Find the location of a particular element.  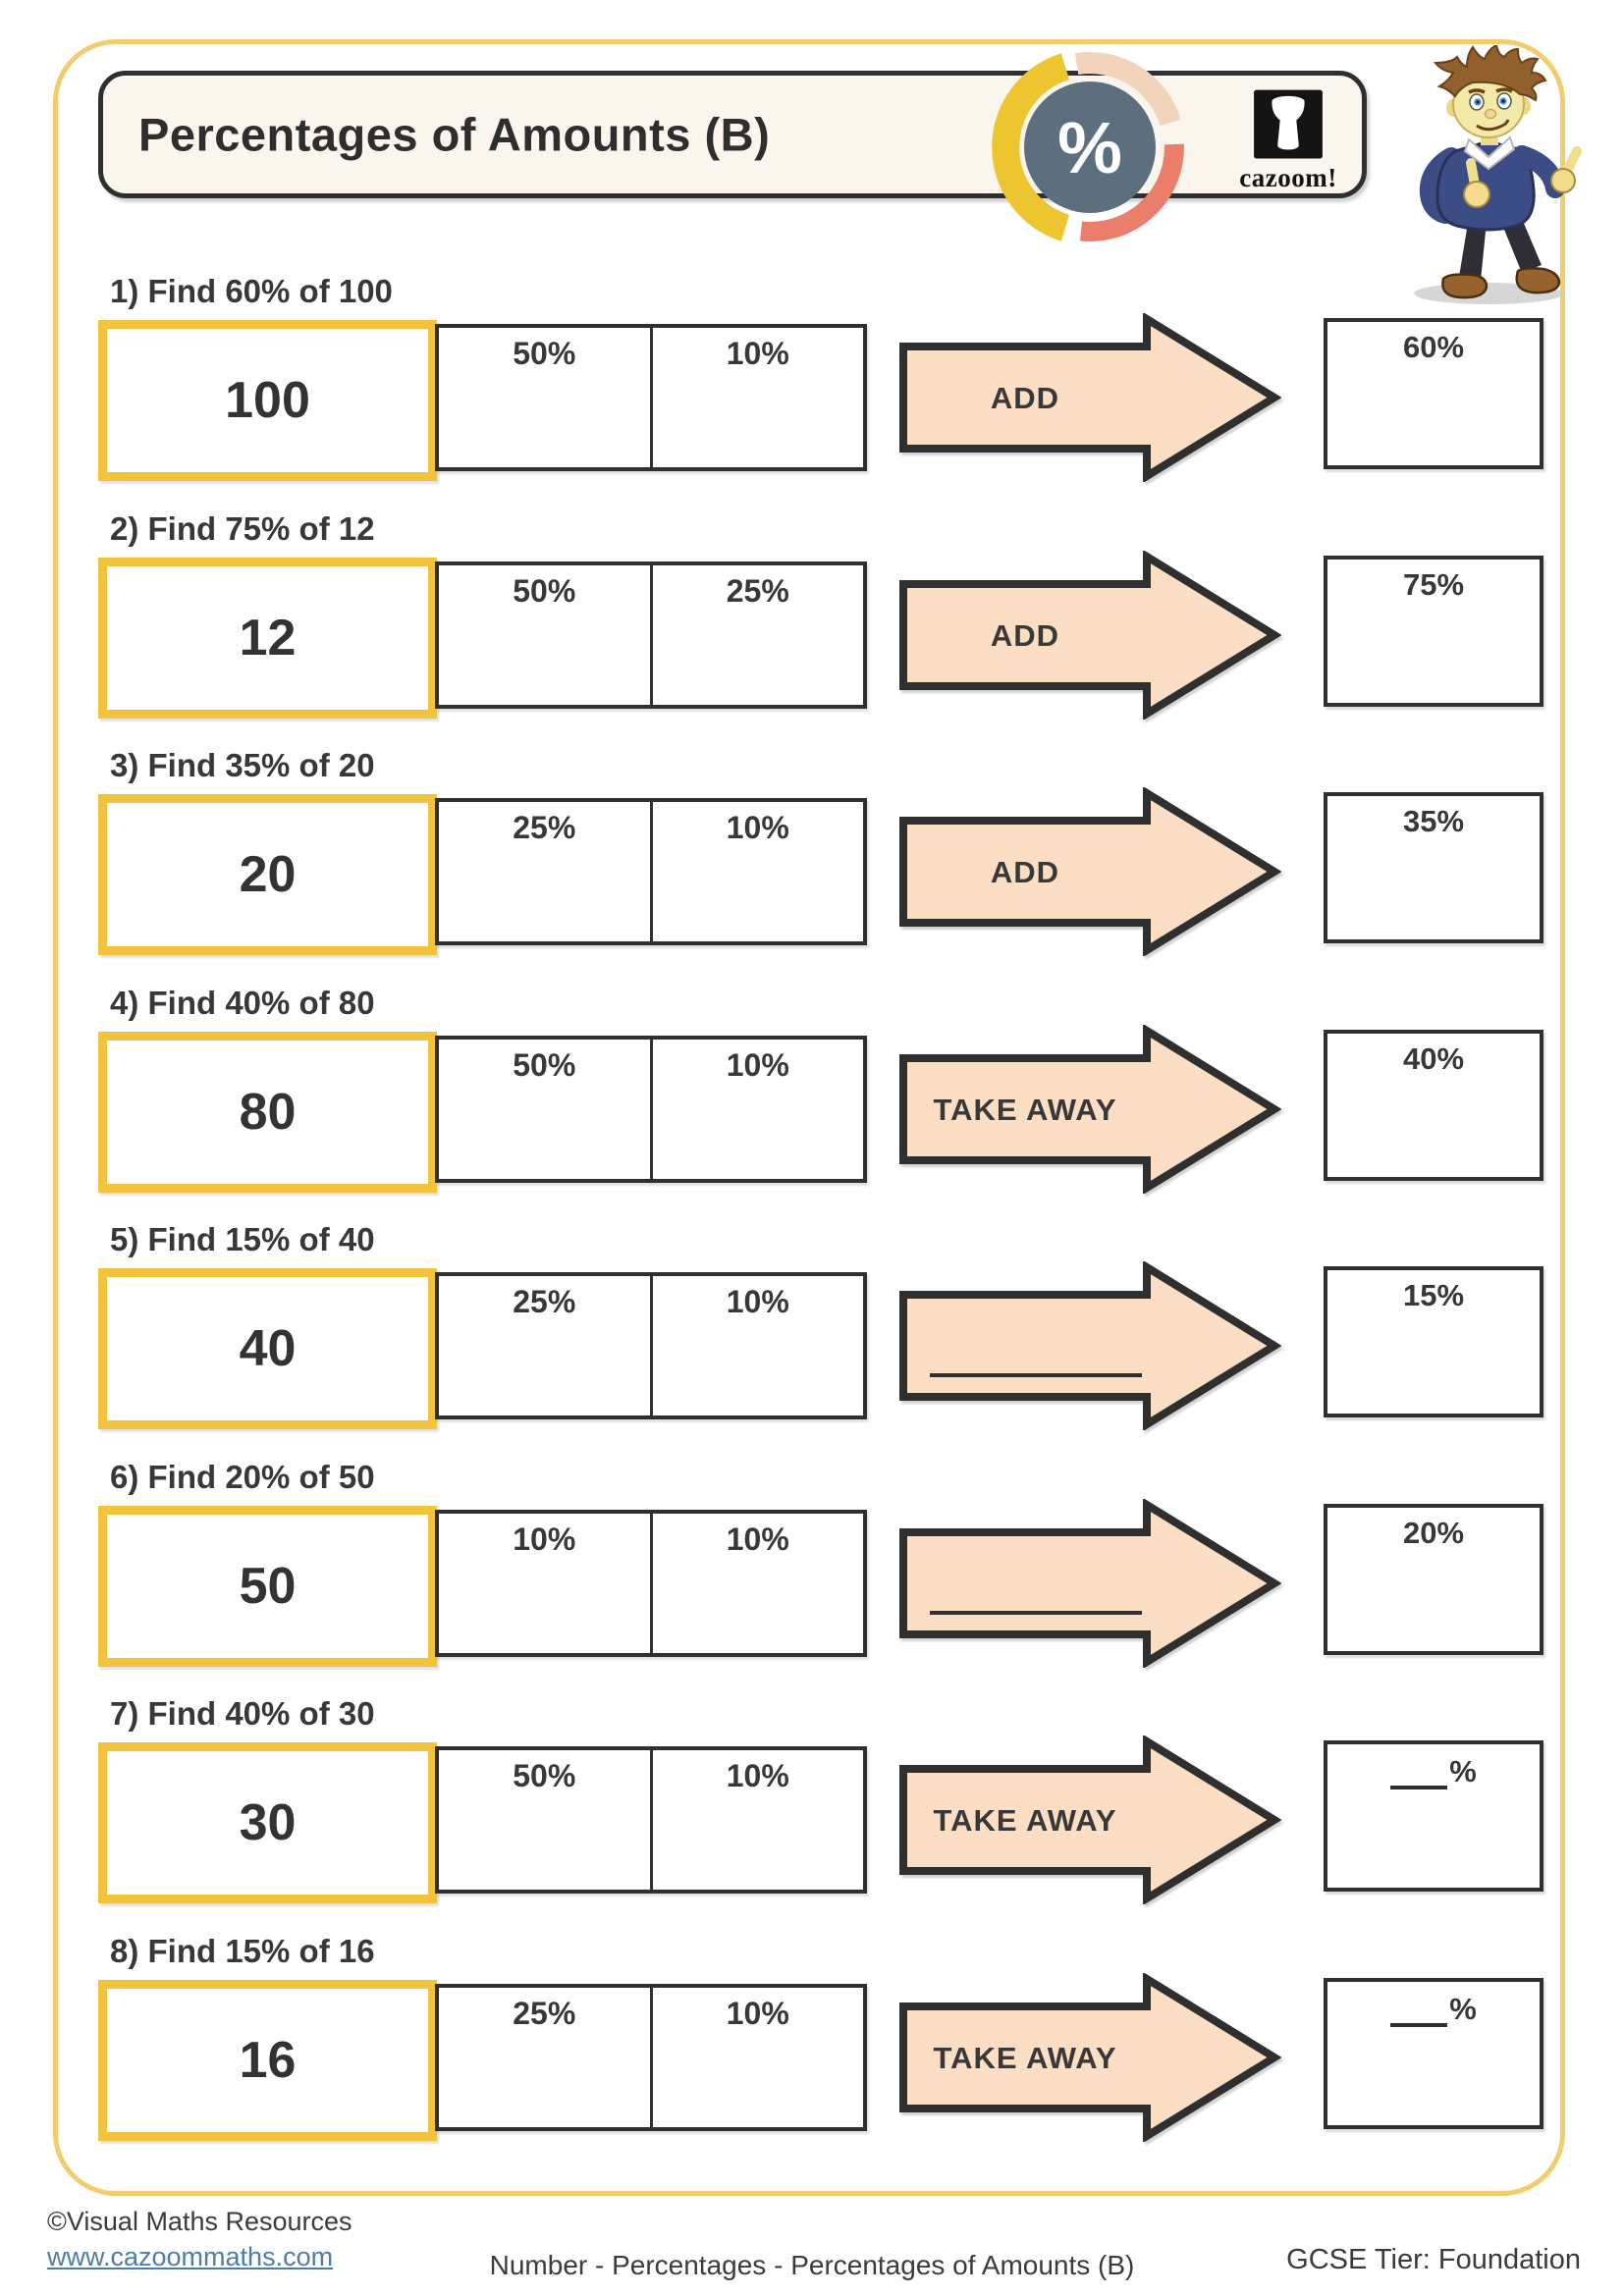

amount-box: 16 is located at coordinates (267, 2060).